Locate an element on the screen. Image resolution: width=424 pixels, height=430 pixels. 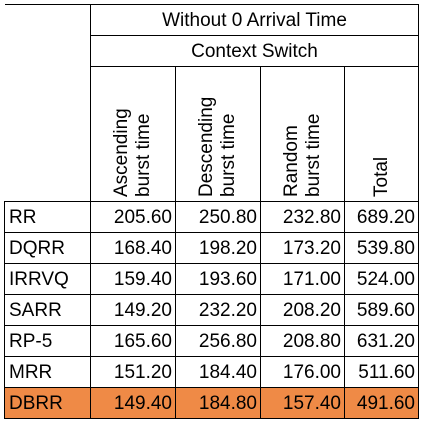
value-cell: 232.20 is located at coordinates (218, 310).